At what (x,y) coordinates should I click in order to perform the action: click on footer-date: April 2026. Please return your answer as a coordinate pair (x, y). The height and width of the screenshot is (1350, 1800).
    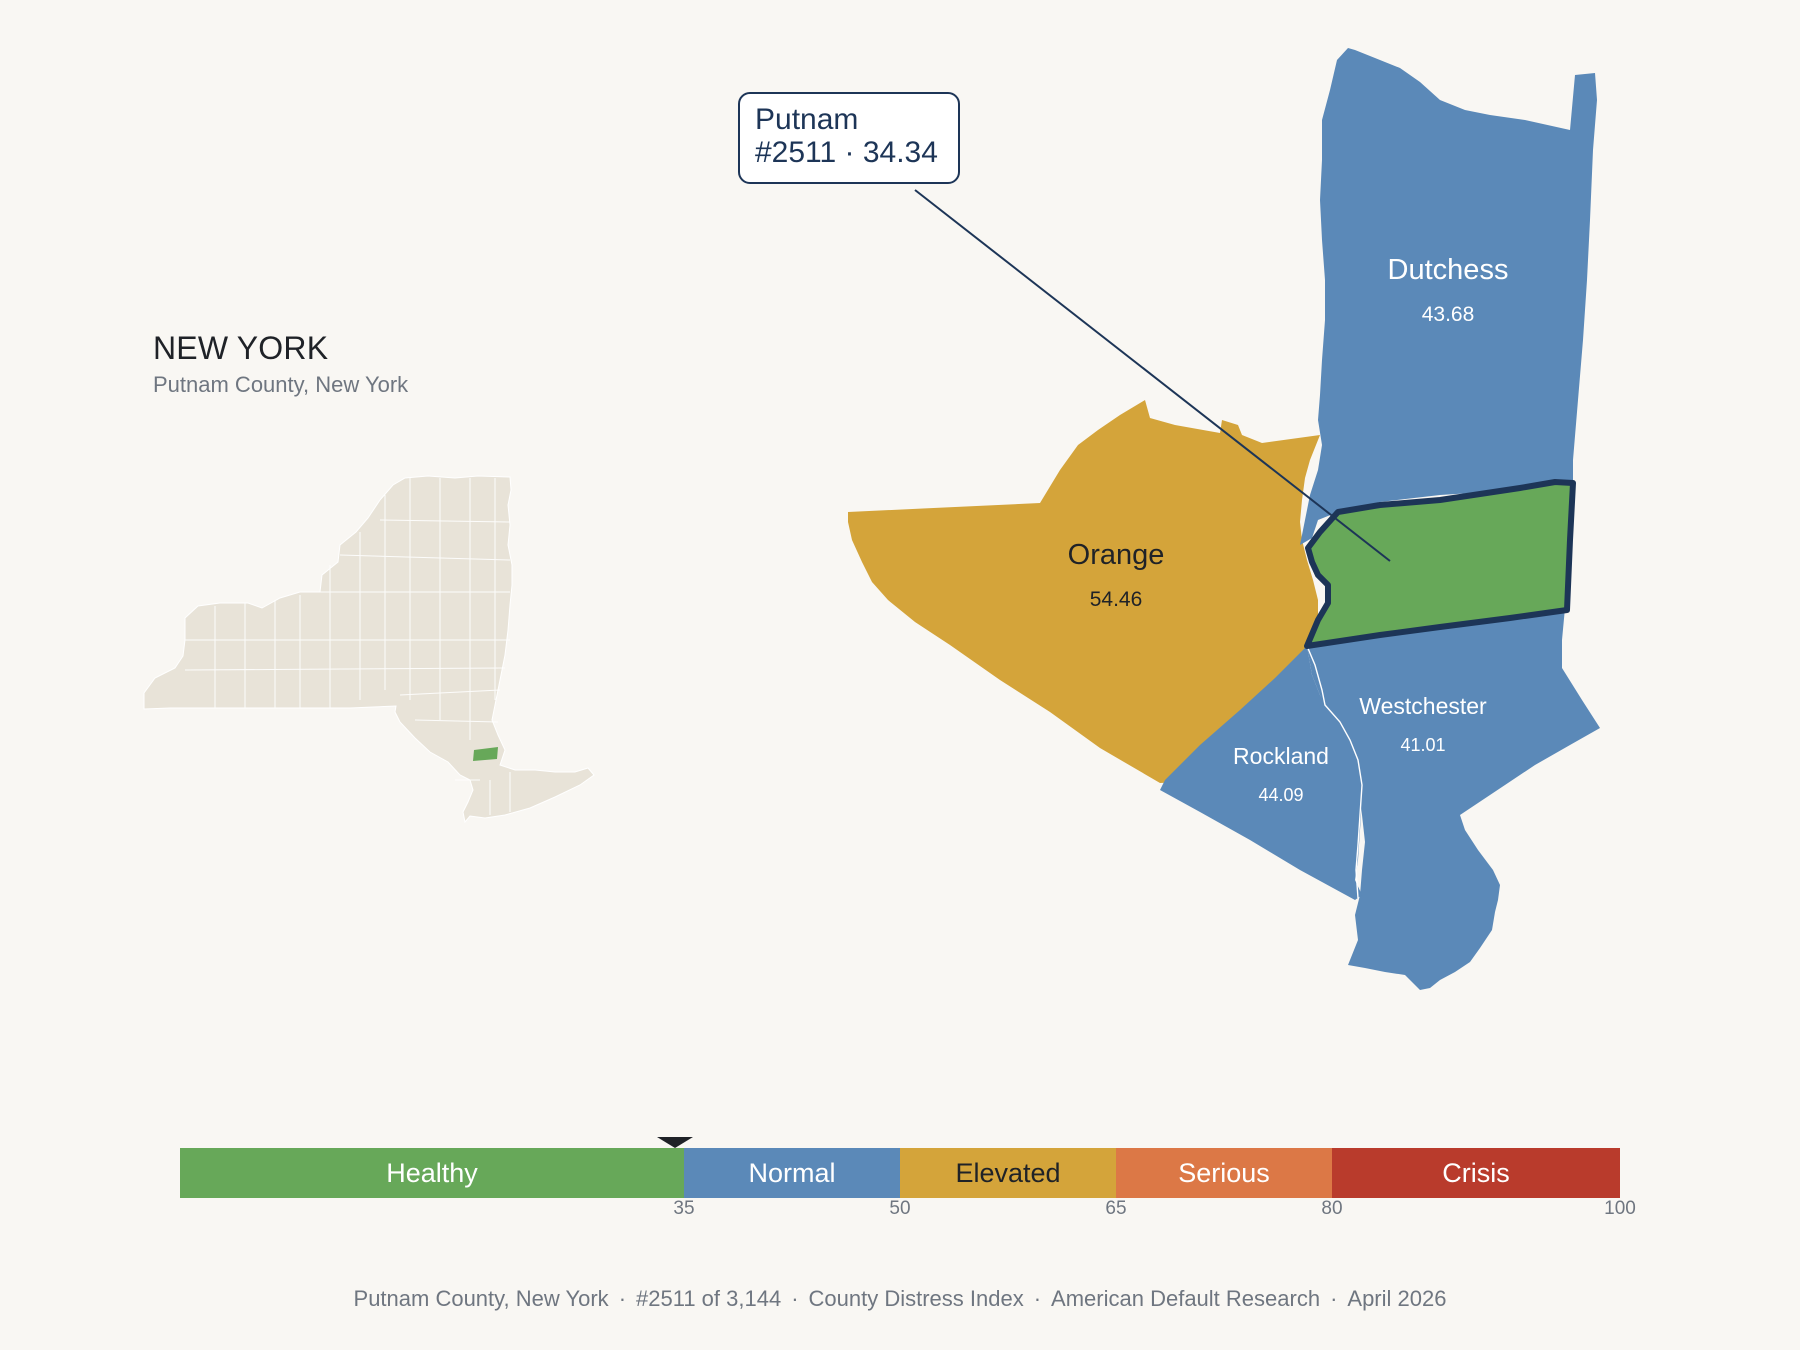
    Looking at the image, I should click on (1397, 1298).